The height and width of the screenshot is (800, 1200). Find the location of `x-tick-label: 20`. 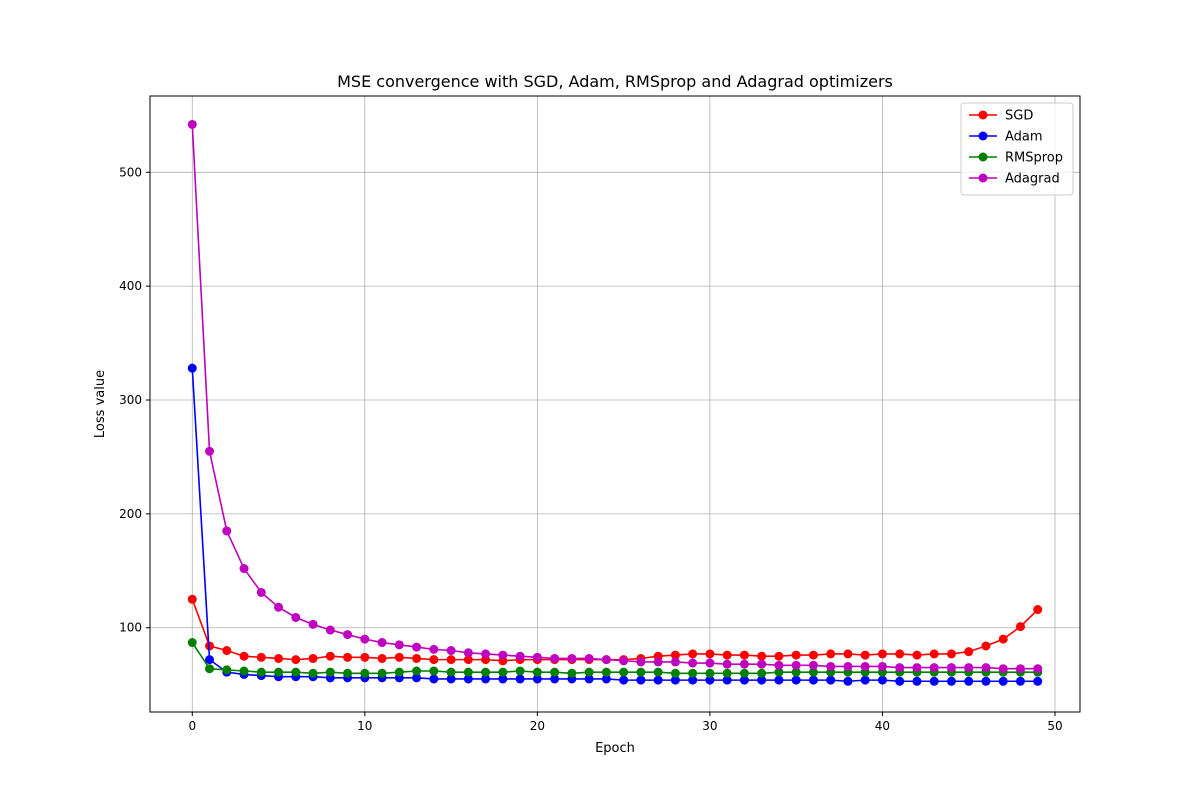

x-tick-label: 20 is located at coordinates (537, 726).